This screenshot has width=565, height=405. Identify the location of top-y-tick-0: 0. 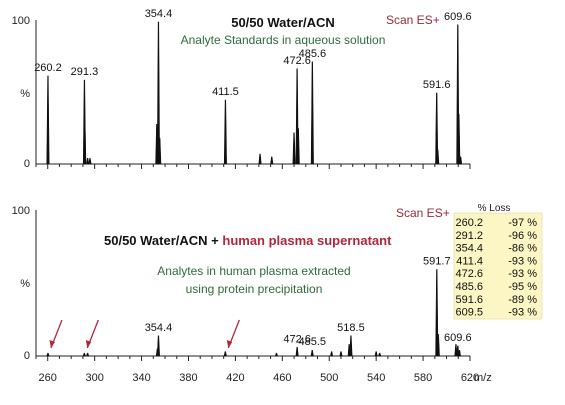
(27, 164).